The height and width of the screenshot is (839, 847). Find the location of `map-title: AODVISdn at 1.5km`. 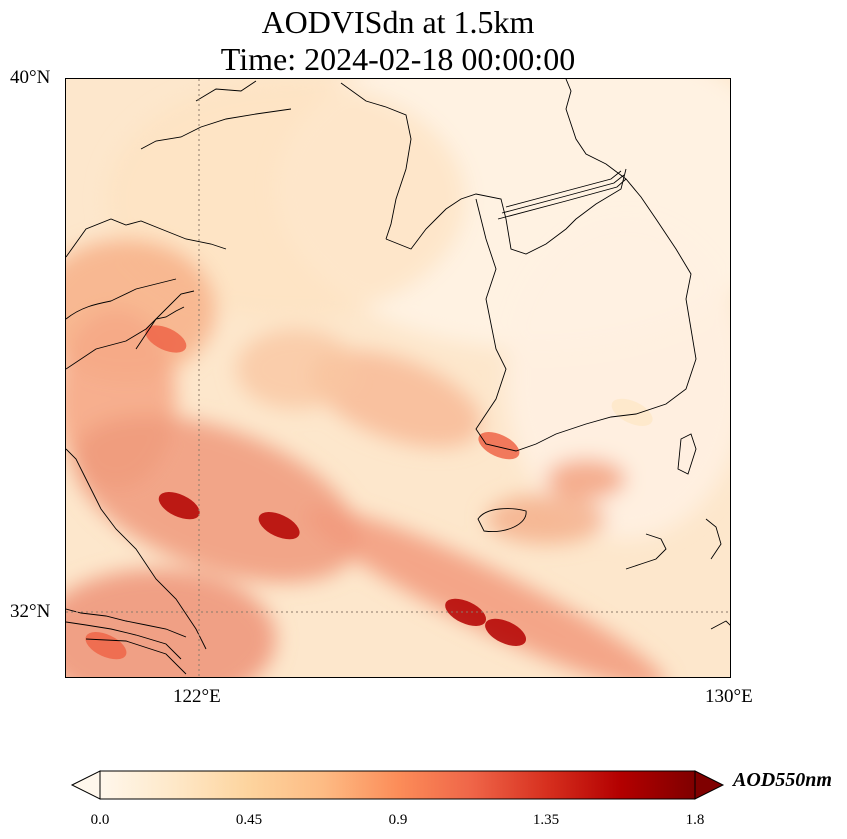

map-title: AODVISdn at 1.5km is located at coordinates (398, 22).